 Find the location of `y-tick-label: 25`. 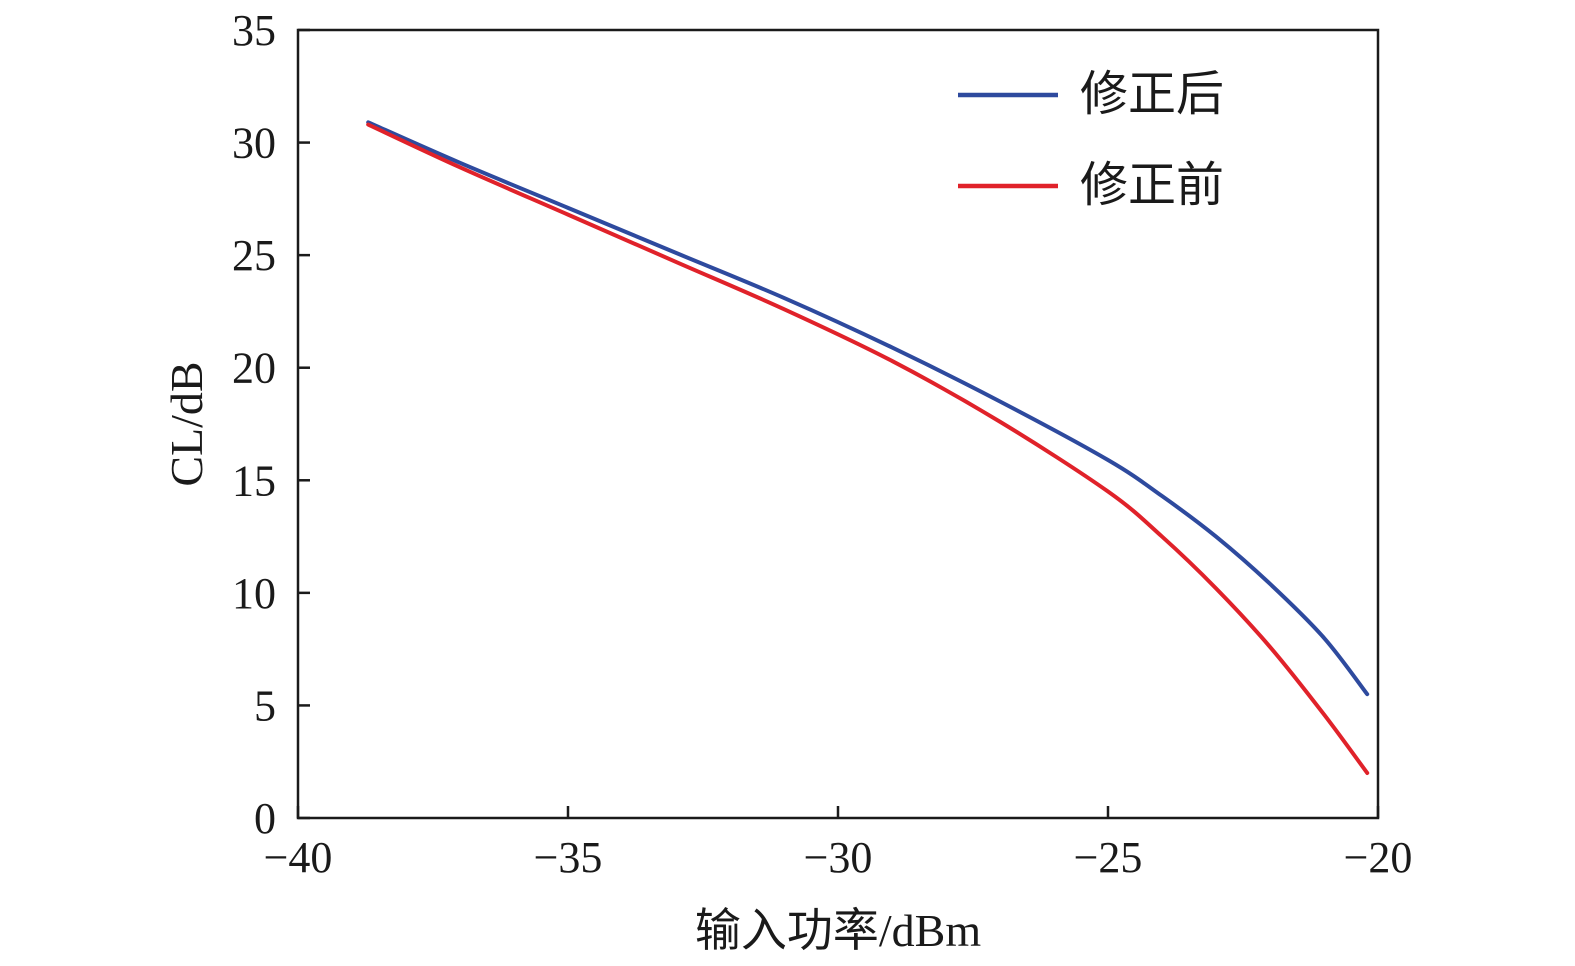

y-tick-label: 25 is located at coordinates (254, 255).